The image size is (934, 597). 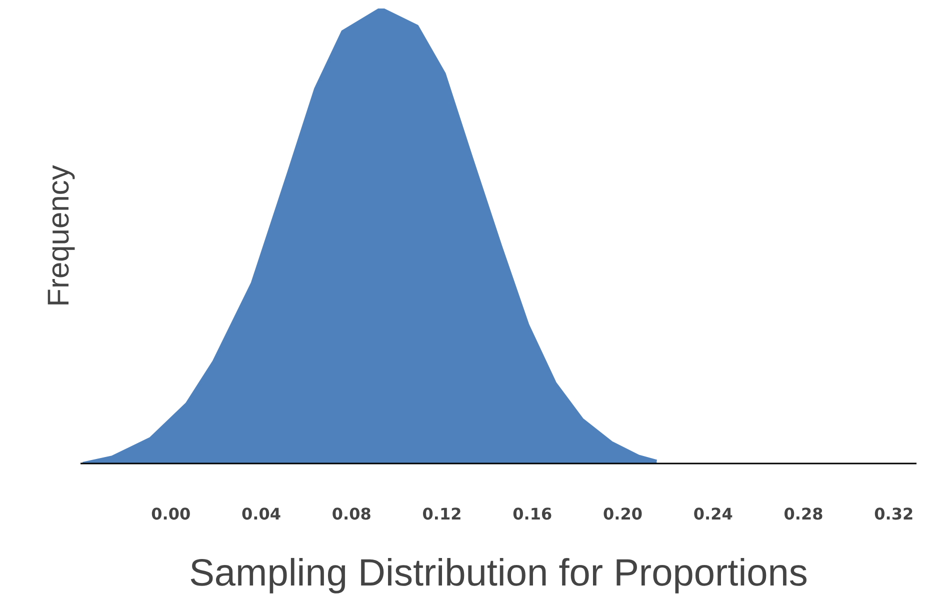 I want to click on x-tick-label: 0.28, so click(x=804, y=514).